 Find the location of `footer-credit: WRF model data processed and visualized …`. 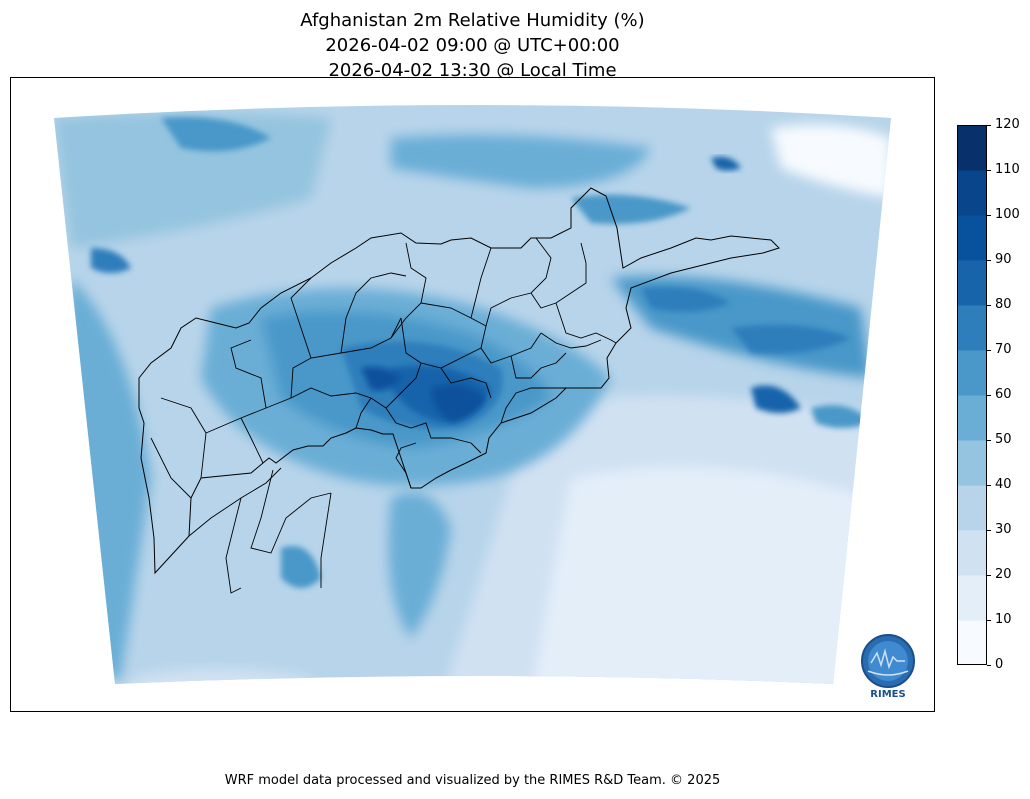

footer-credit: WRF model data processed and visualized … is located at coordinates (472, 780).